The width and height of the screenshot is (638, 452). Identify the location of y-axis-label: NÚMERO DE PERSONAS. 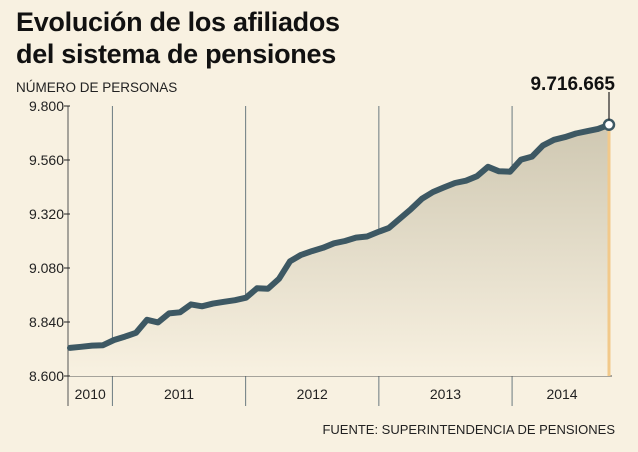
(96, 87).